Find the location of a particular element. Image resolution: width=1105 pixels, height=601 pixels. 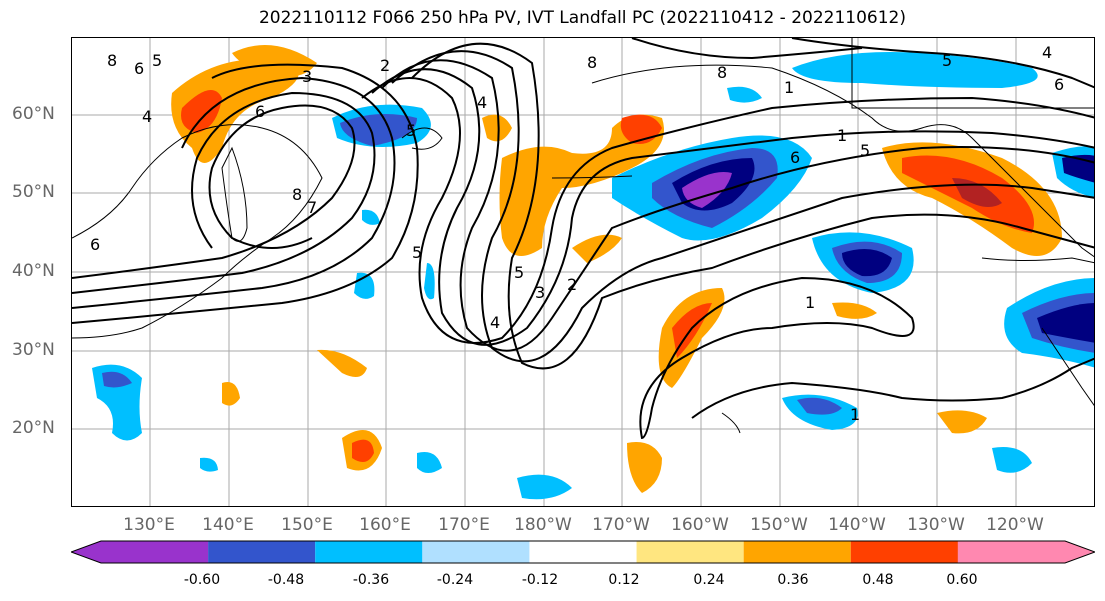

lon-label: 150°W is located at coordinates (779, 525).